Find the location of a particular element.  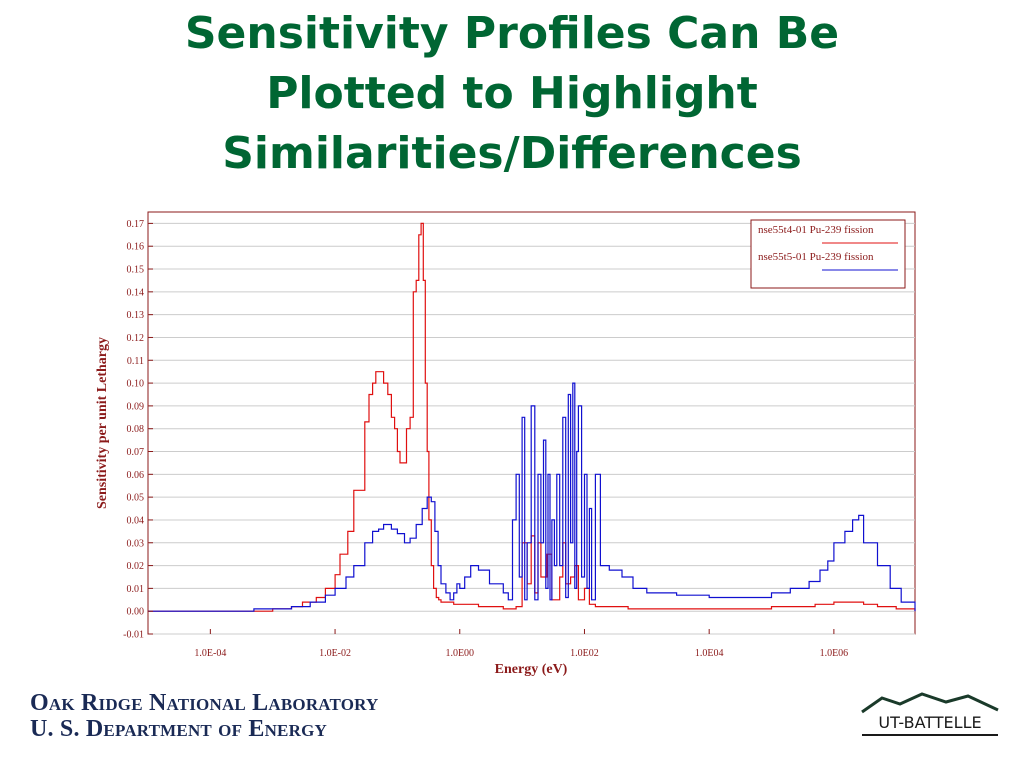

y-tick-label: 0.07 is located at coordinates (136, 452).